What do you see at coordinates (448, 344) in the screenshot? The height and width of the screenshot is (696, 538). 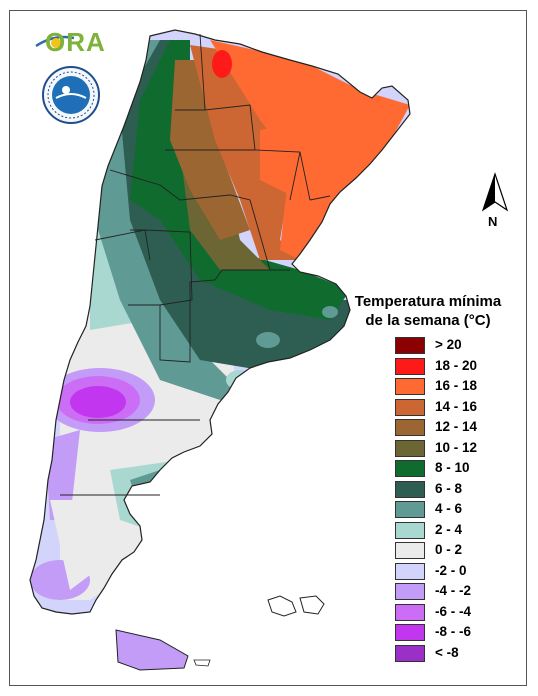 I see `legend-label: > 20` at bounding box center [448, 344].